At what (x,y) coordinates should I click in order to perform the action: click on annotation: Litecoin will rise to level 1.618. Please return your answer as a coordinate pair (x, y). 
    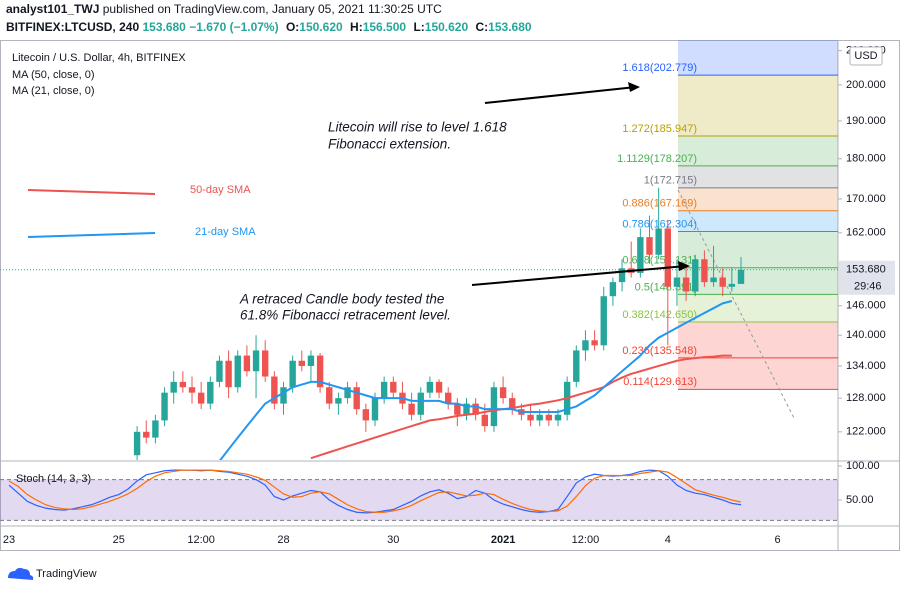
    Looking at the image, I should click on (417, 127).